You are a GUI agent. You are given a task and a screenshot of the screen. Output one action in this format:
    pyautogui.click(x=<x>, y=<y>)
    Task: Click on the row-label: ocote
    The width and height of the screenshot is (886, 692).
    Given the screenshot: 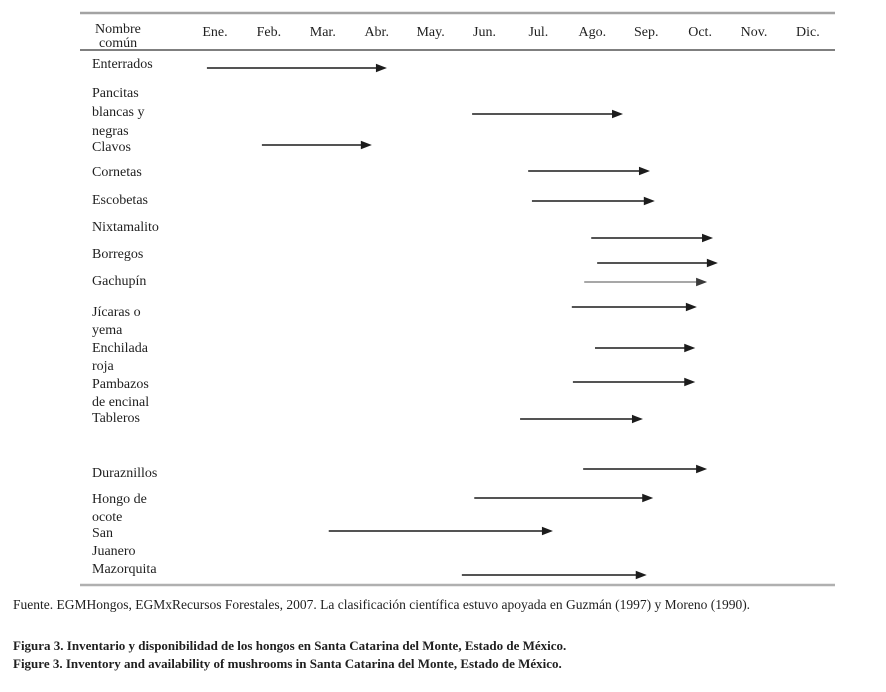 What is the action you would take?
    pyautogui.click(x=107, y=517)
    